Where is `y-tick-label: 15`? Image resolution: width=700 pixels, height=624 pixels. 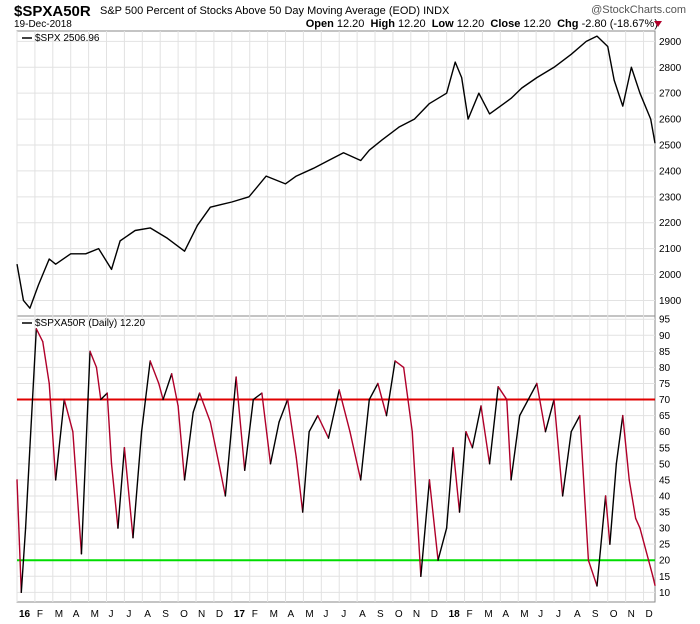 y-tick-label: 15 is located at coordinates (665, 577).